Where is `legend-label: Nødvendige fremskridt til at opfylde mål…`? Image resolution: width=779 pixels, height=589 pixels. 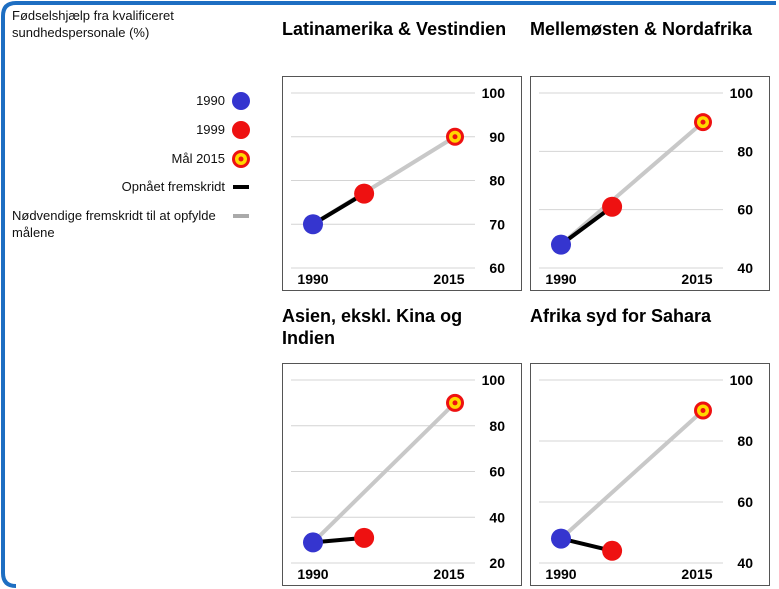
legend-label: Nødvendige fremskridt til at opfylde mål… is located at coordinates (114, 224).